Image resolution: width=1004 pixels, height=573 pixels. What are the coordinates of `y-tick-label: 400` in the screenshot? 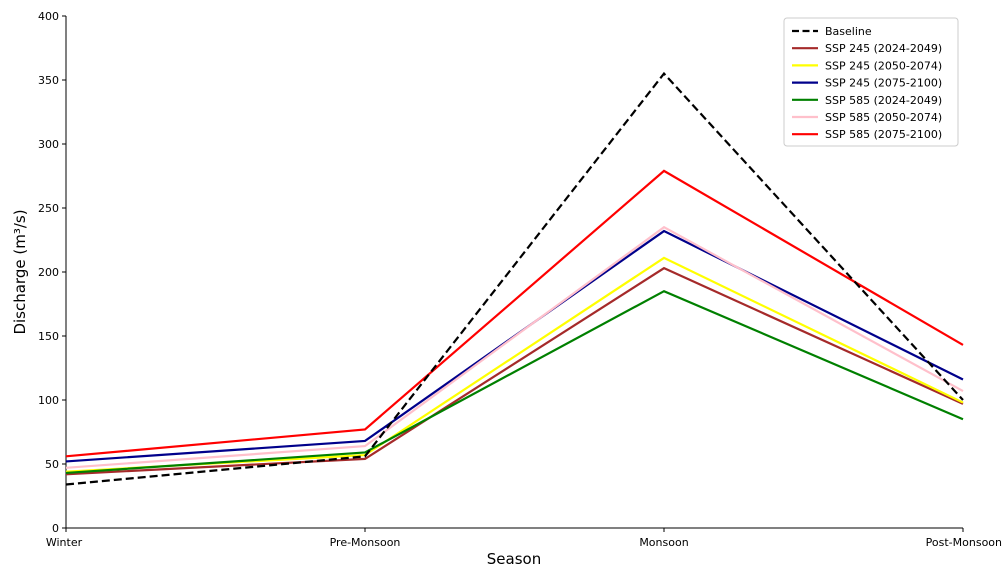 It's located at (48, 16).